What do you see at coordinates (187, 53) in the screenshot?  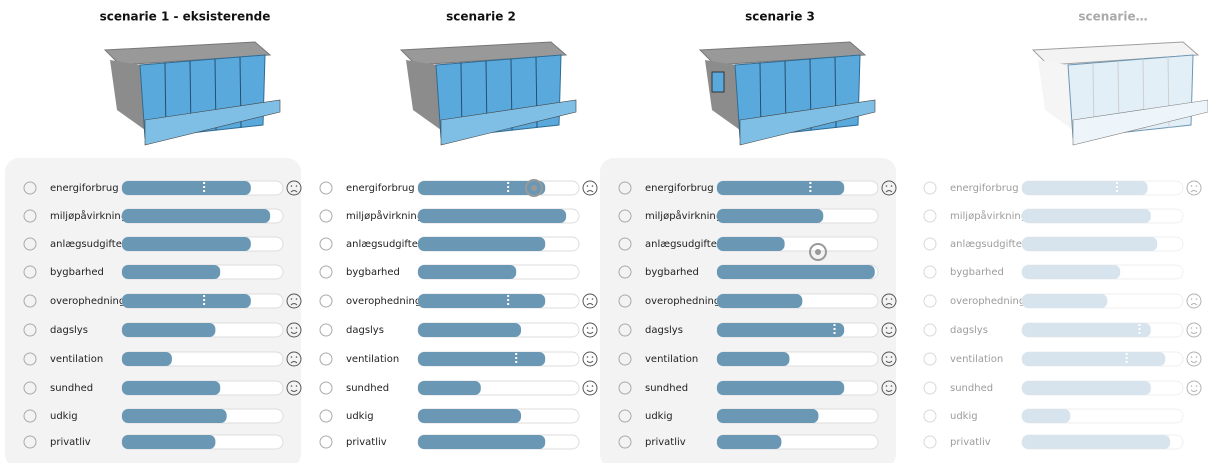 I see `roof` at bounding box center [187, 53].